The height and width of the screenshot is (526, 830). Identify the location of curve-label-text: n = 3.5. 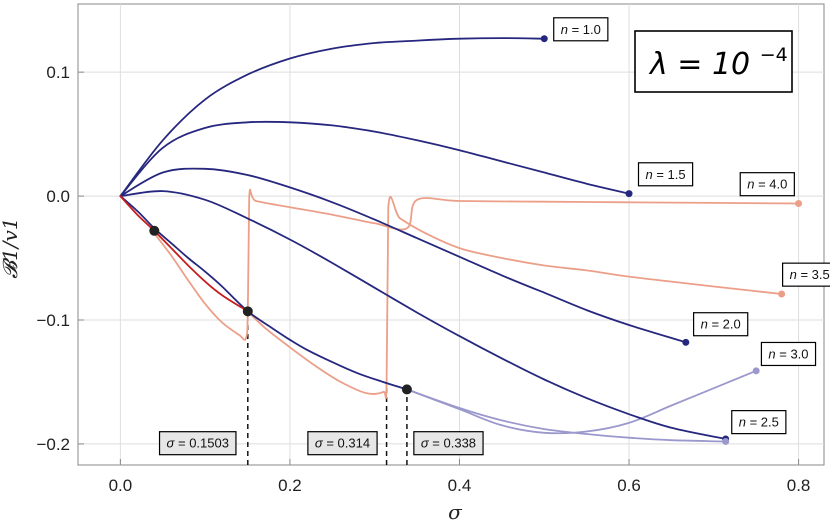
(810, 274).